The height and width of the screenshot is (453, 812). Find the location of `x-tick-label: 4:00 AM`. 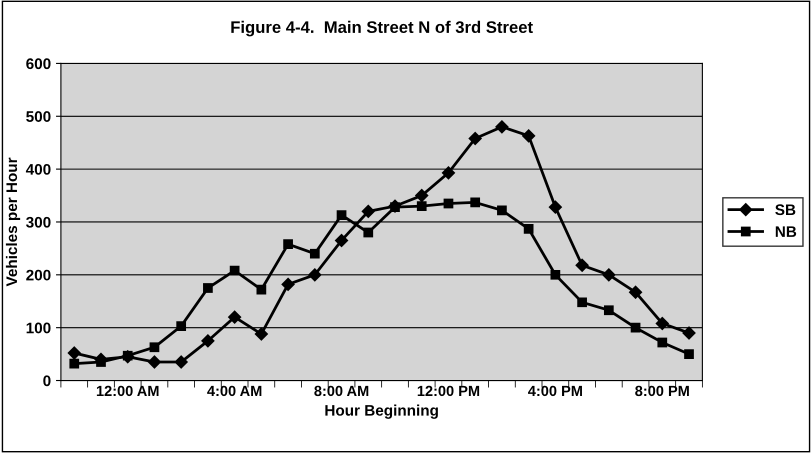

x-tick-label: 4:00 AM is located at coordinates (234, 391).